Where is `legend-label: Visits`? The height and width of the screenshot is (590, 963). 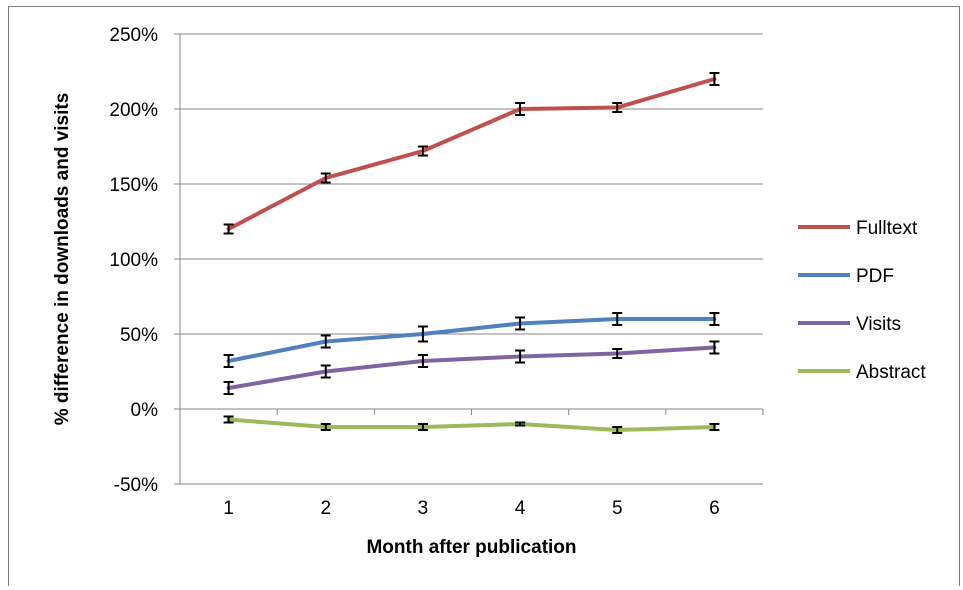 legend-label: Visits is located at coordinates (878, 324).